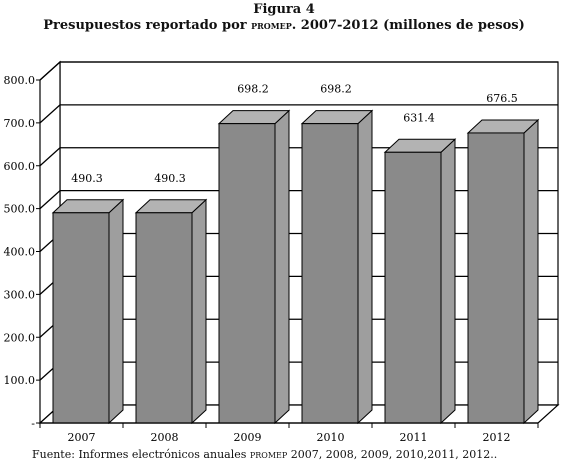 The height and width of the screenshot is (470, 568). I want to click on source-rest: 2007, 2008, 2009, 2010,2011, 2012.., so click(392, 454).